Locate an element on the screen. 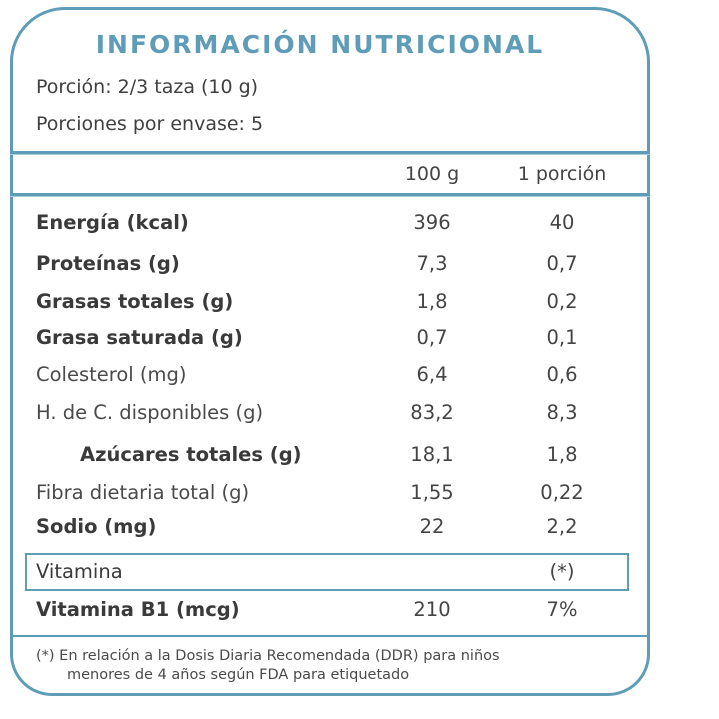  value-100g: 1,8 is located at coordinates (432, 301).